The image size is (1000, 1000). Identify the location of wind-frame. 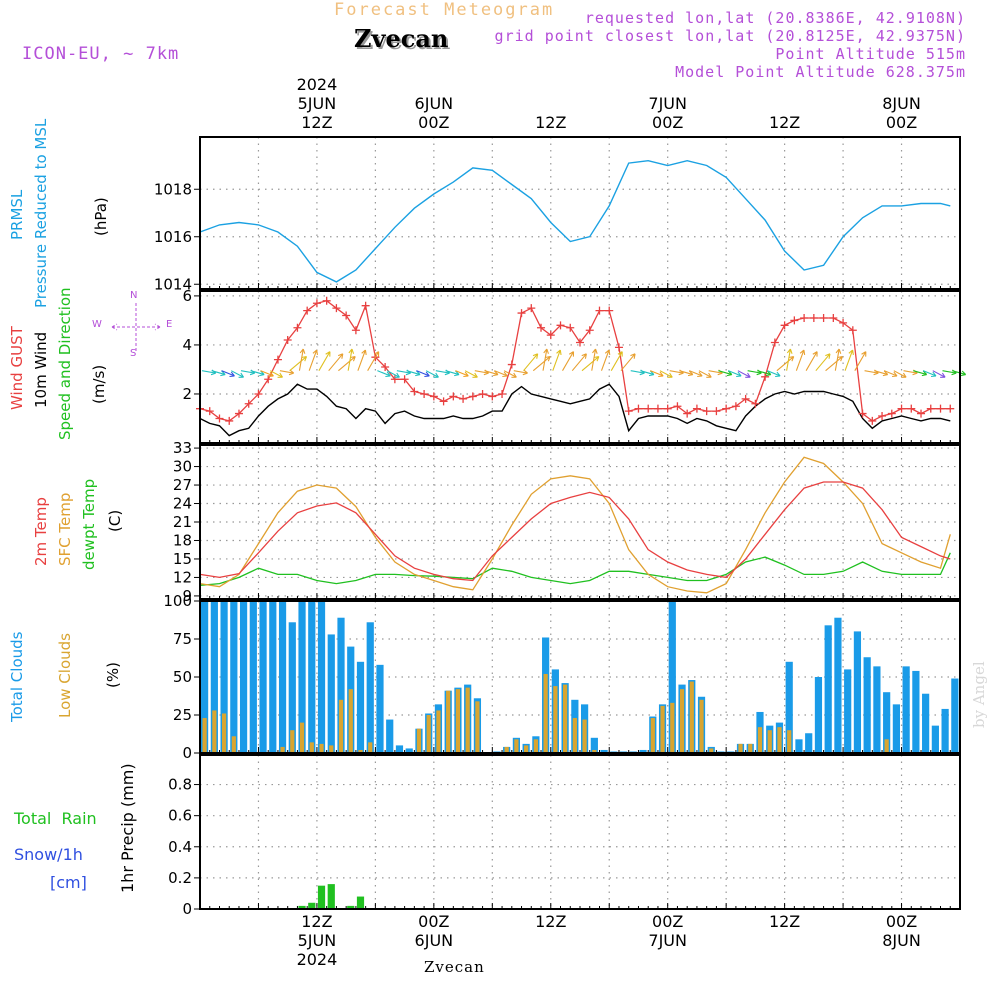
(580, 367).